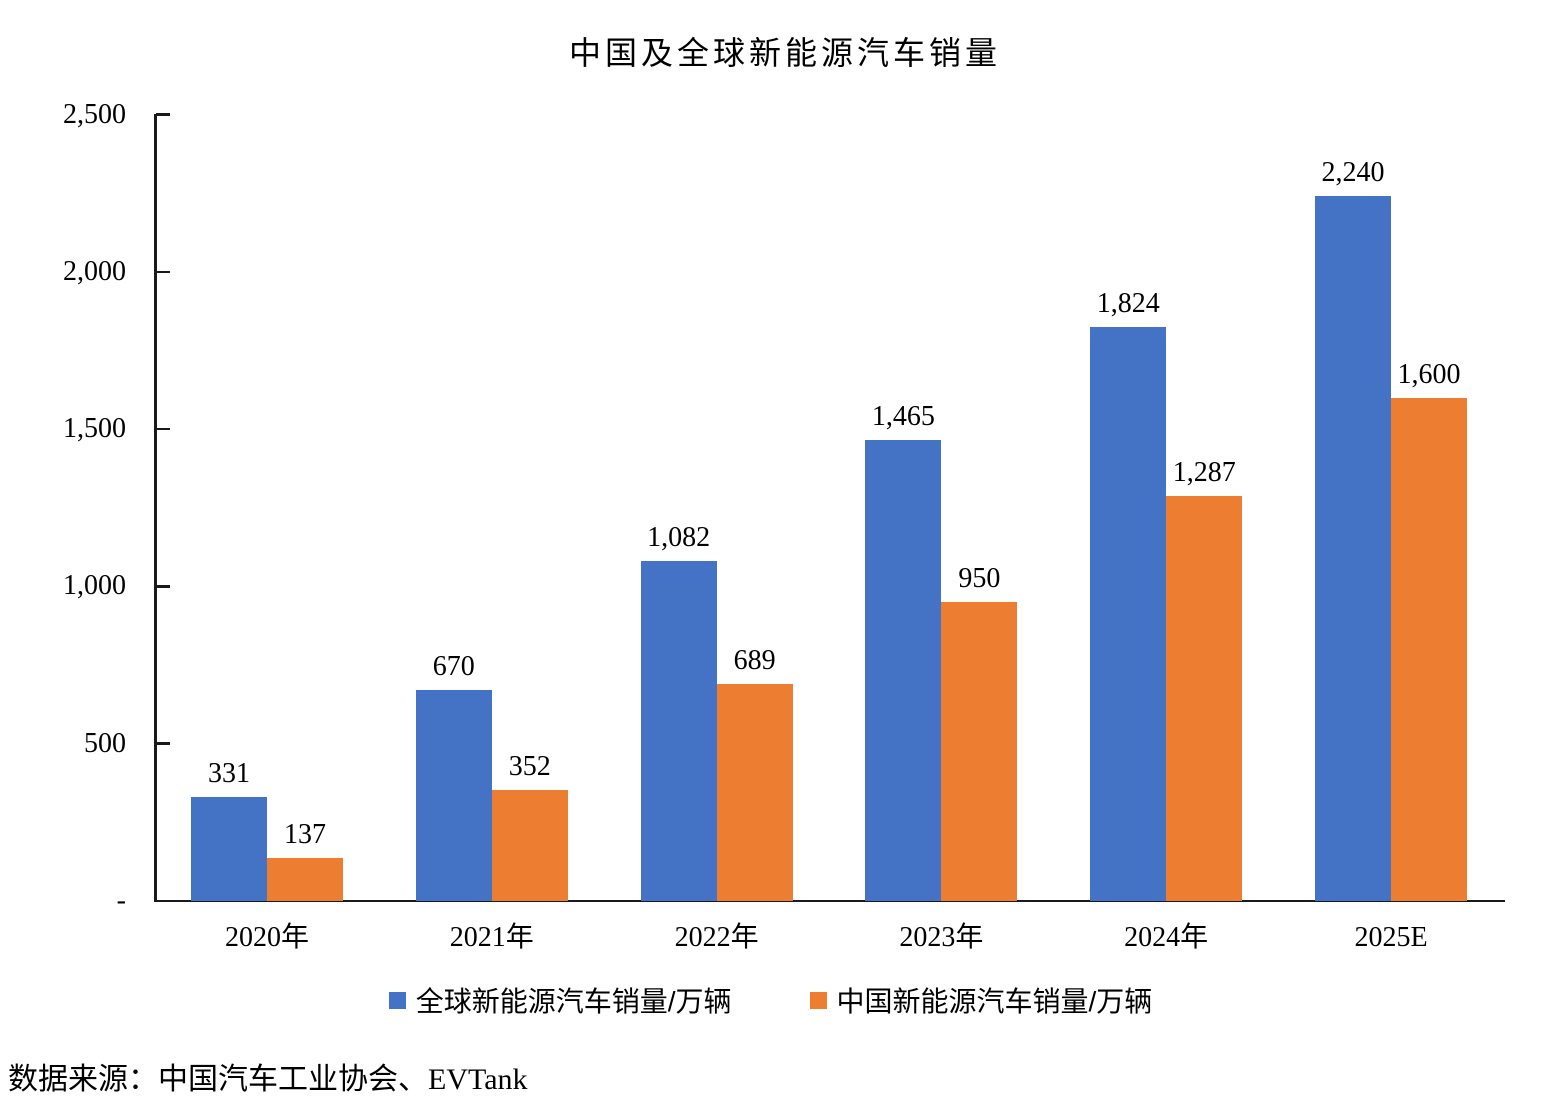 Image resolution: width=1541 pixels, height=1115 pixels. I want to click on y-axis-tick-label: 500, so click(105, 743).